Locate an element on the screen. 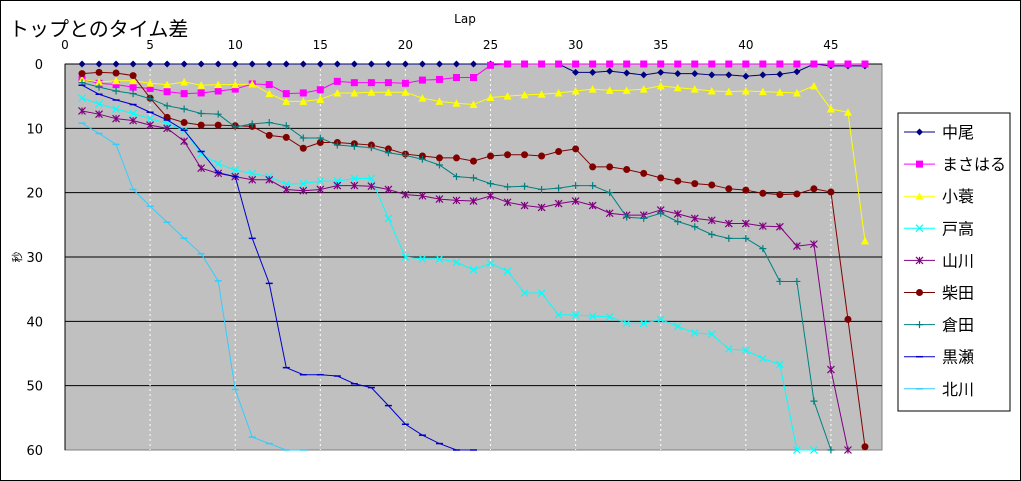  x-tick-label: 0 is located at coordinates (65, 45).